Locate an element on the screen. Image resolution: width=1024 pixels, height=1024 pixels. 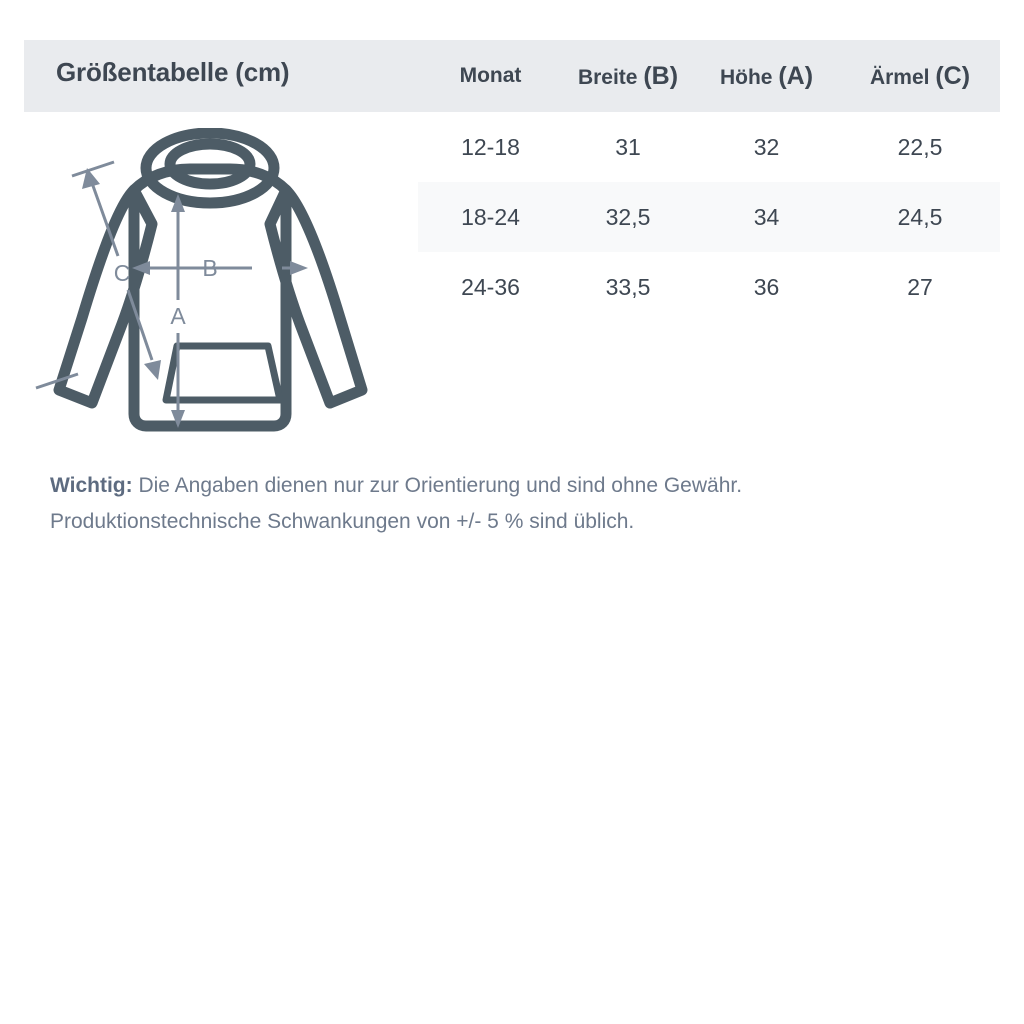
dimension-lines is located at coordinates (165, 288).